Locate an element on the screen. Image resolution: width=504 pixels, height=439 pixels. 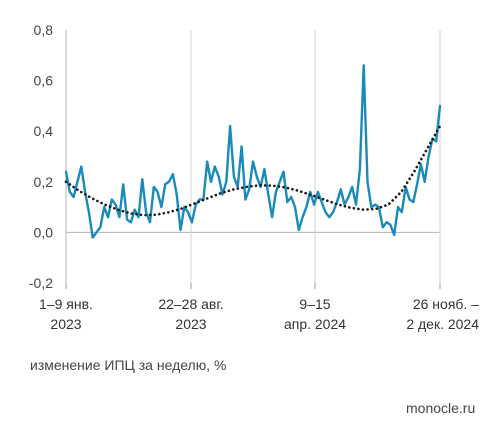
y-tick-label: 0,8 is located at coordinates (44, 30).